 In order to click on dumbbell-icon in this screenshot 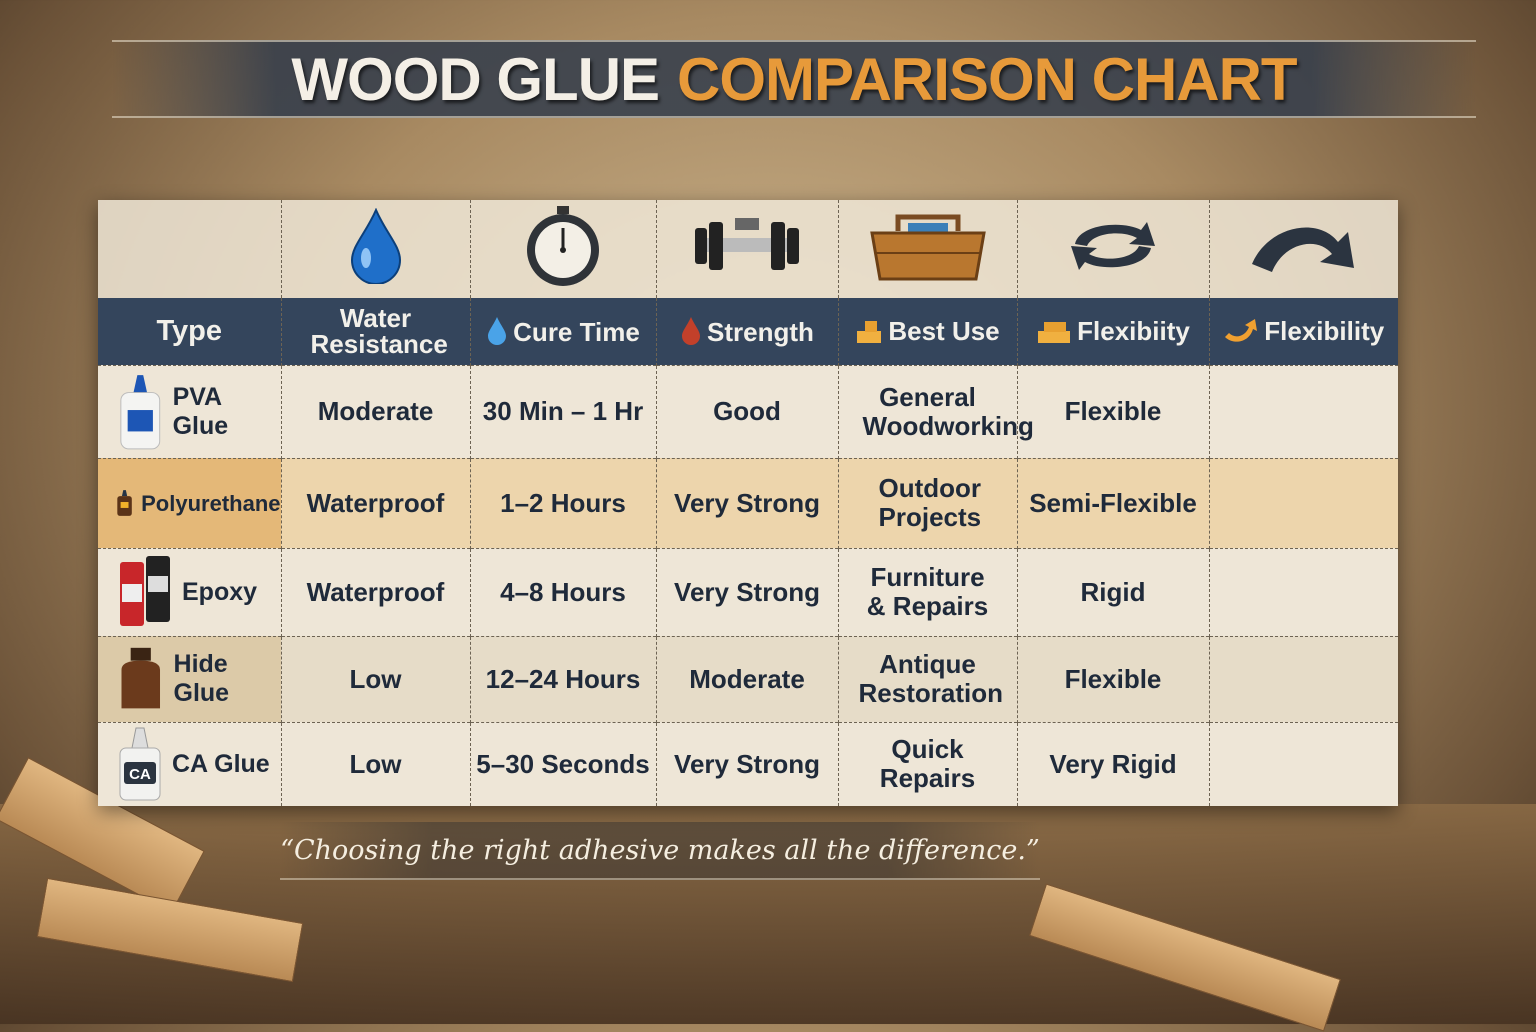, I will do `click(746, 249)`.